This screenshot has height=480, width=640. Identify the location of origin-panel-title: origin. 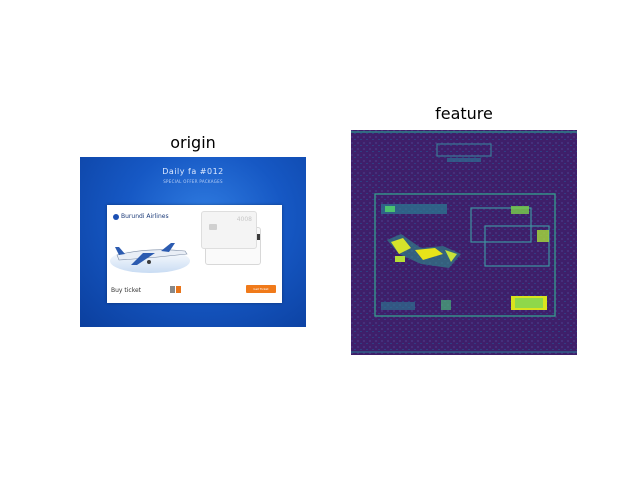
(193, 142).